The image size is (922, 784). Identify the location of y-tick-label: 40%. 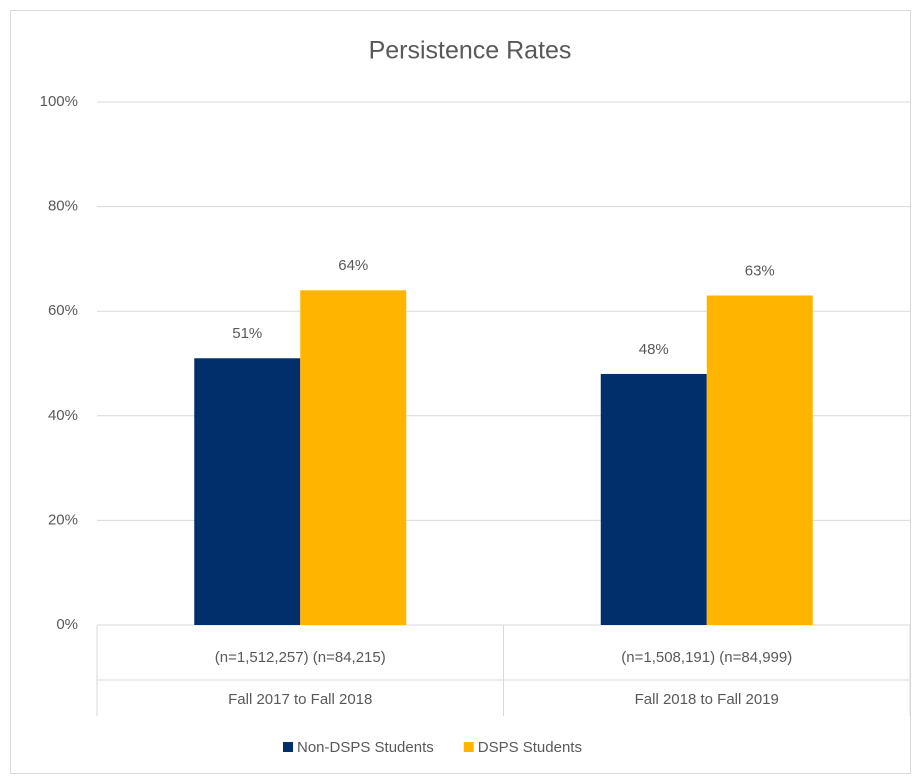
(63, 415).